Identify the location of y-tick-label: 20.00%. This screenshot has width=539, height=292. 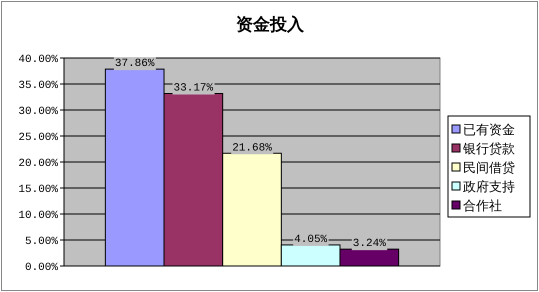
(38, 164).